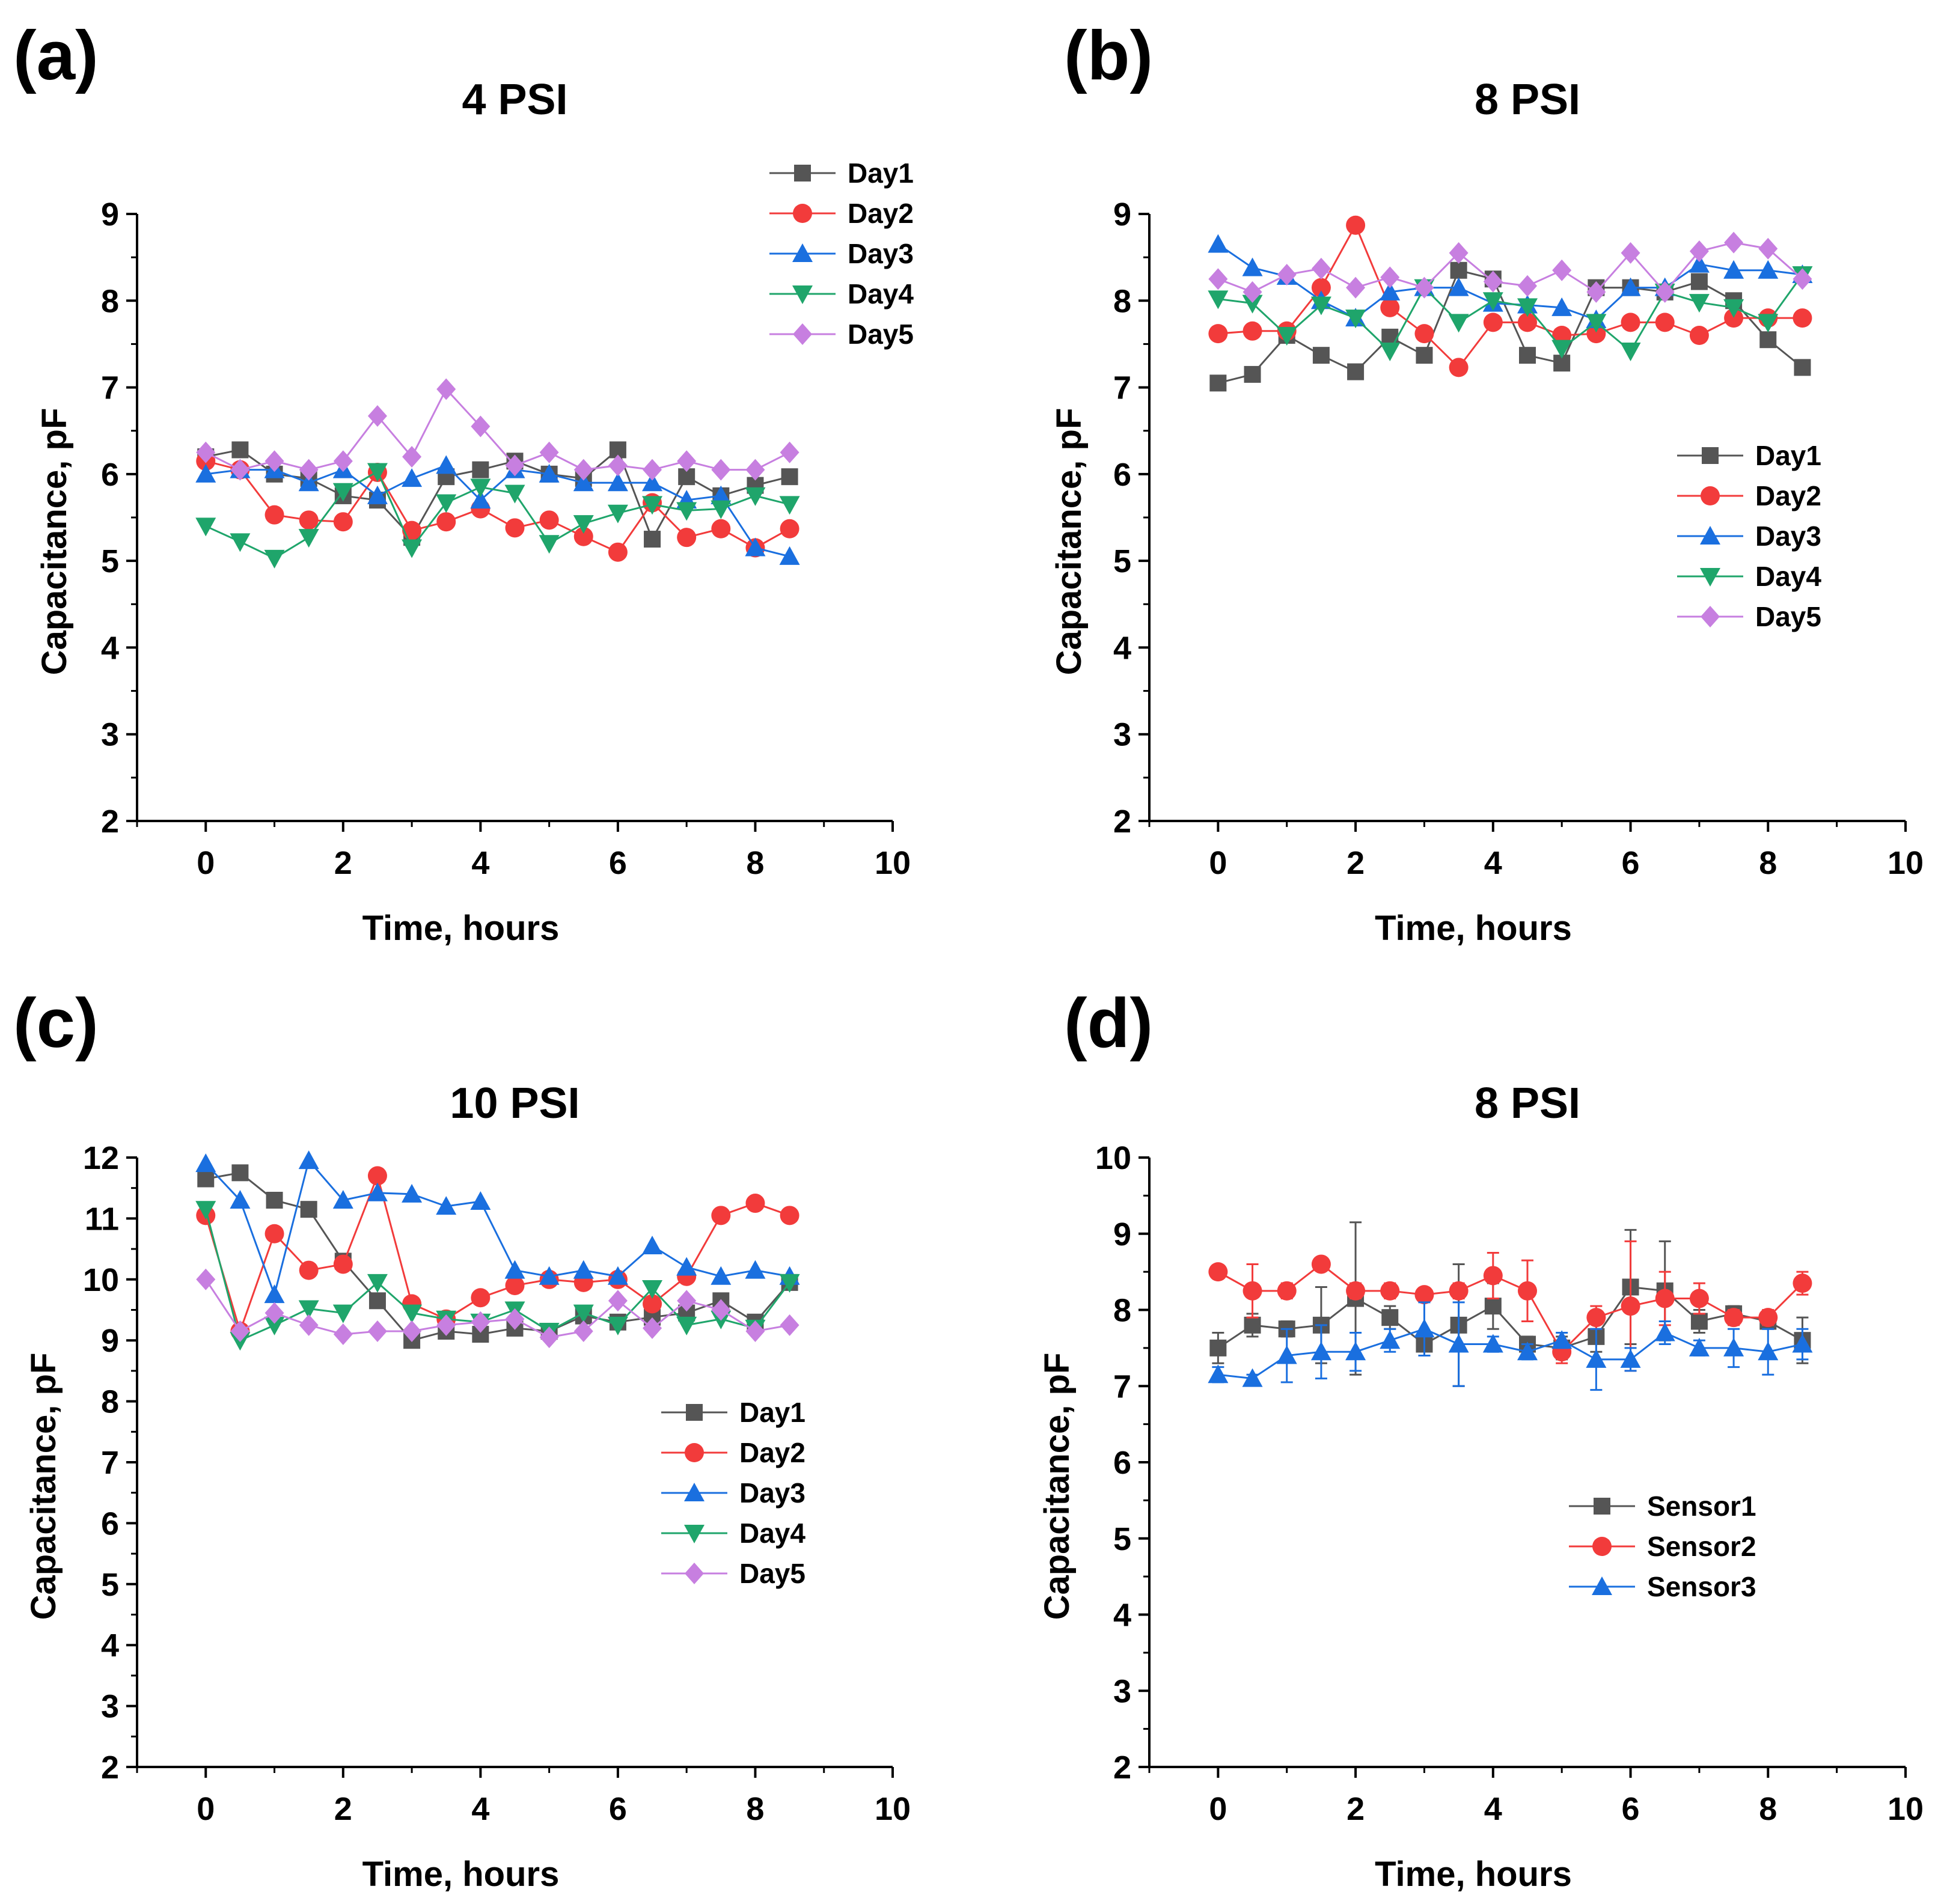  I want to click on y-tick-label: 4, so click(1122, 648).